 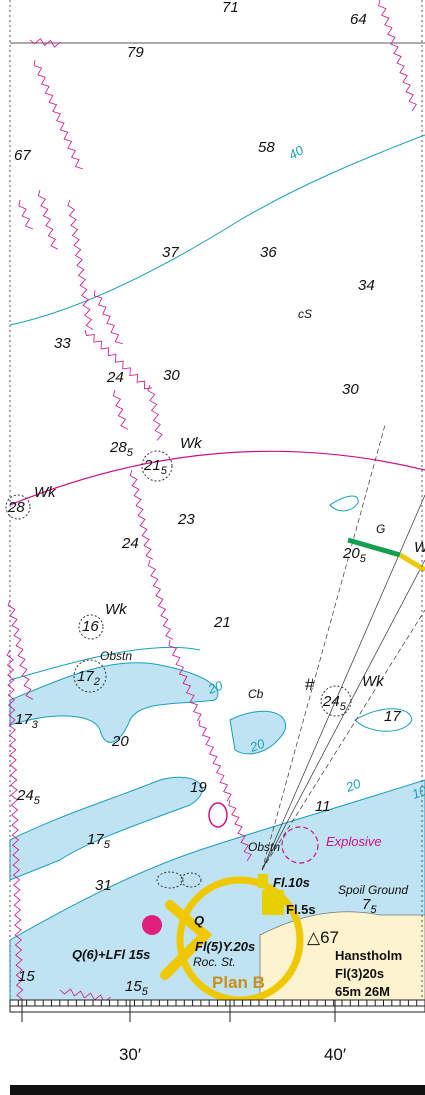 What do you see at coordinates (366, 904) in the screenshot?
I see `label-text: 7` at bounding box center [366, 904].